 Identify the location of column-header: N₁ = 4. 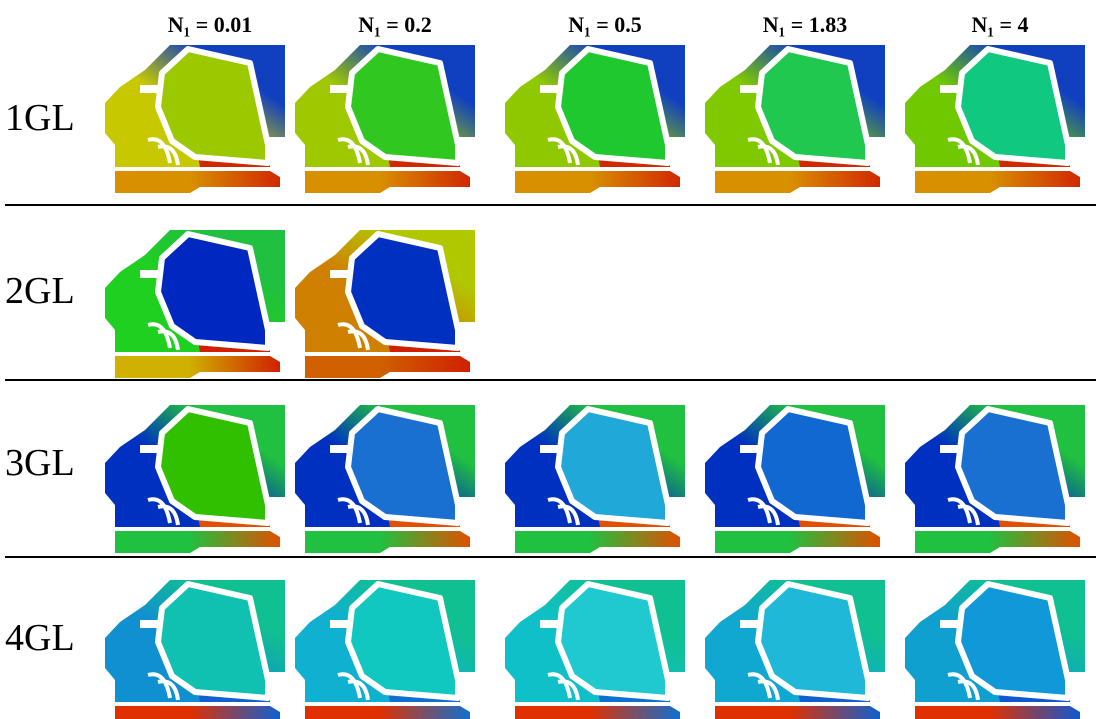
(999, 24).